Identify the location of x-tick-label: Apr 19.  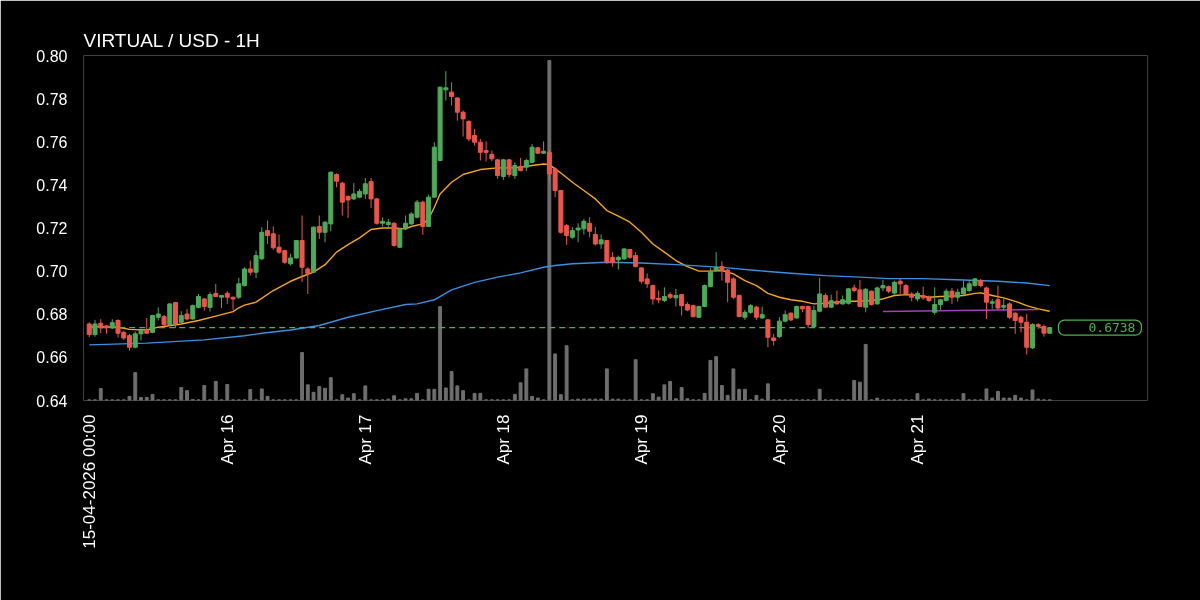
(641, 439).